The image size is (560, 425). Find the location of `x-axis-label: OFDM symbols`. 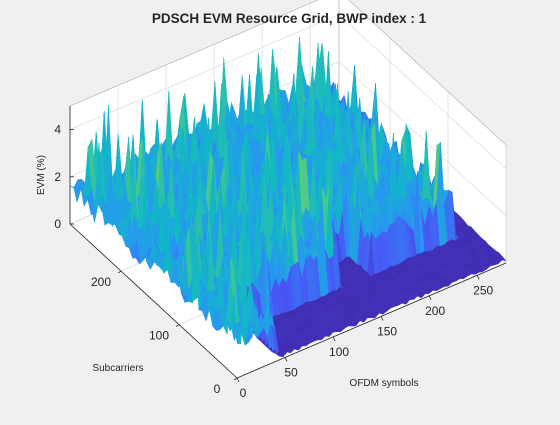

x-axis-label: OFDM symbols is located at coordinates (384, 383).